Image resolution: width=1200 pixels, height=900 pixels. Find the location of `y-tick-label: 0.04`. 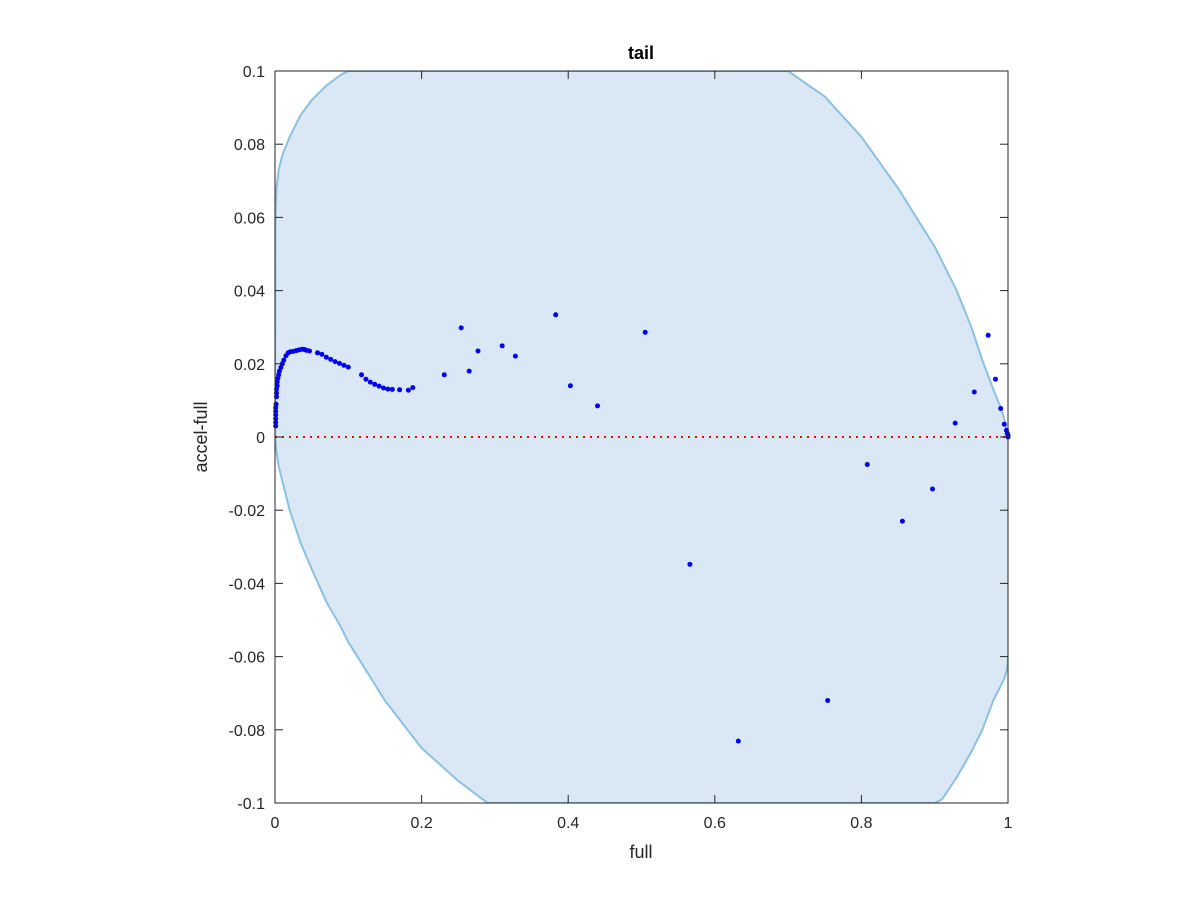

y-tick-label: 0.04 is located at coordinates (249, 292).